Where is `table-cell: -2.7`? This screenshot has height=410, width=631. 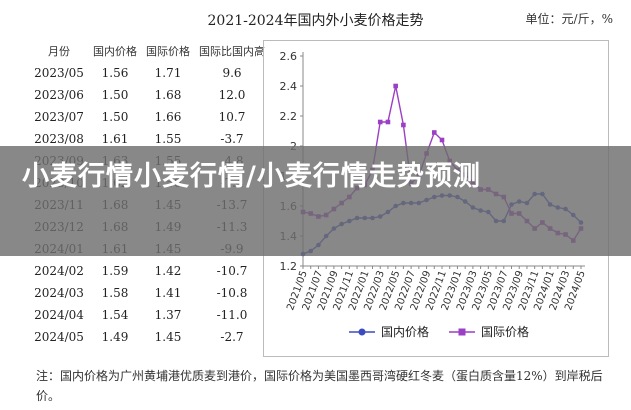 table-cell: -2.7 is located at coordinates (232, 337).